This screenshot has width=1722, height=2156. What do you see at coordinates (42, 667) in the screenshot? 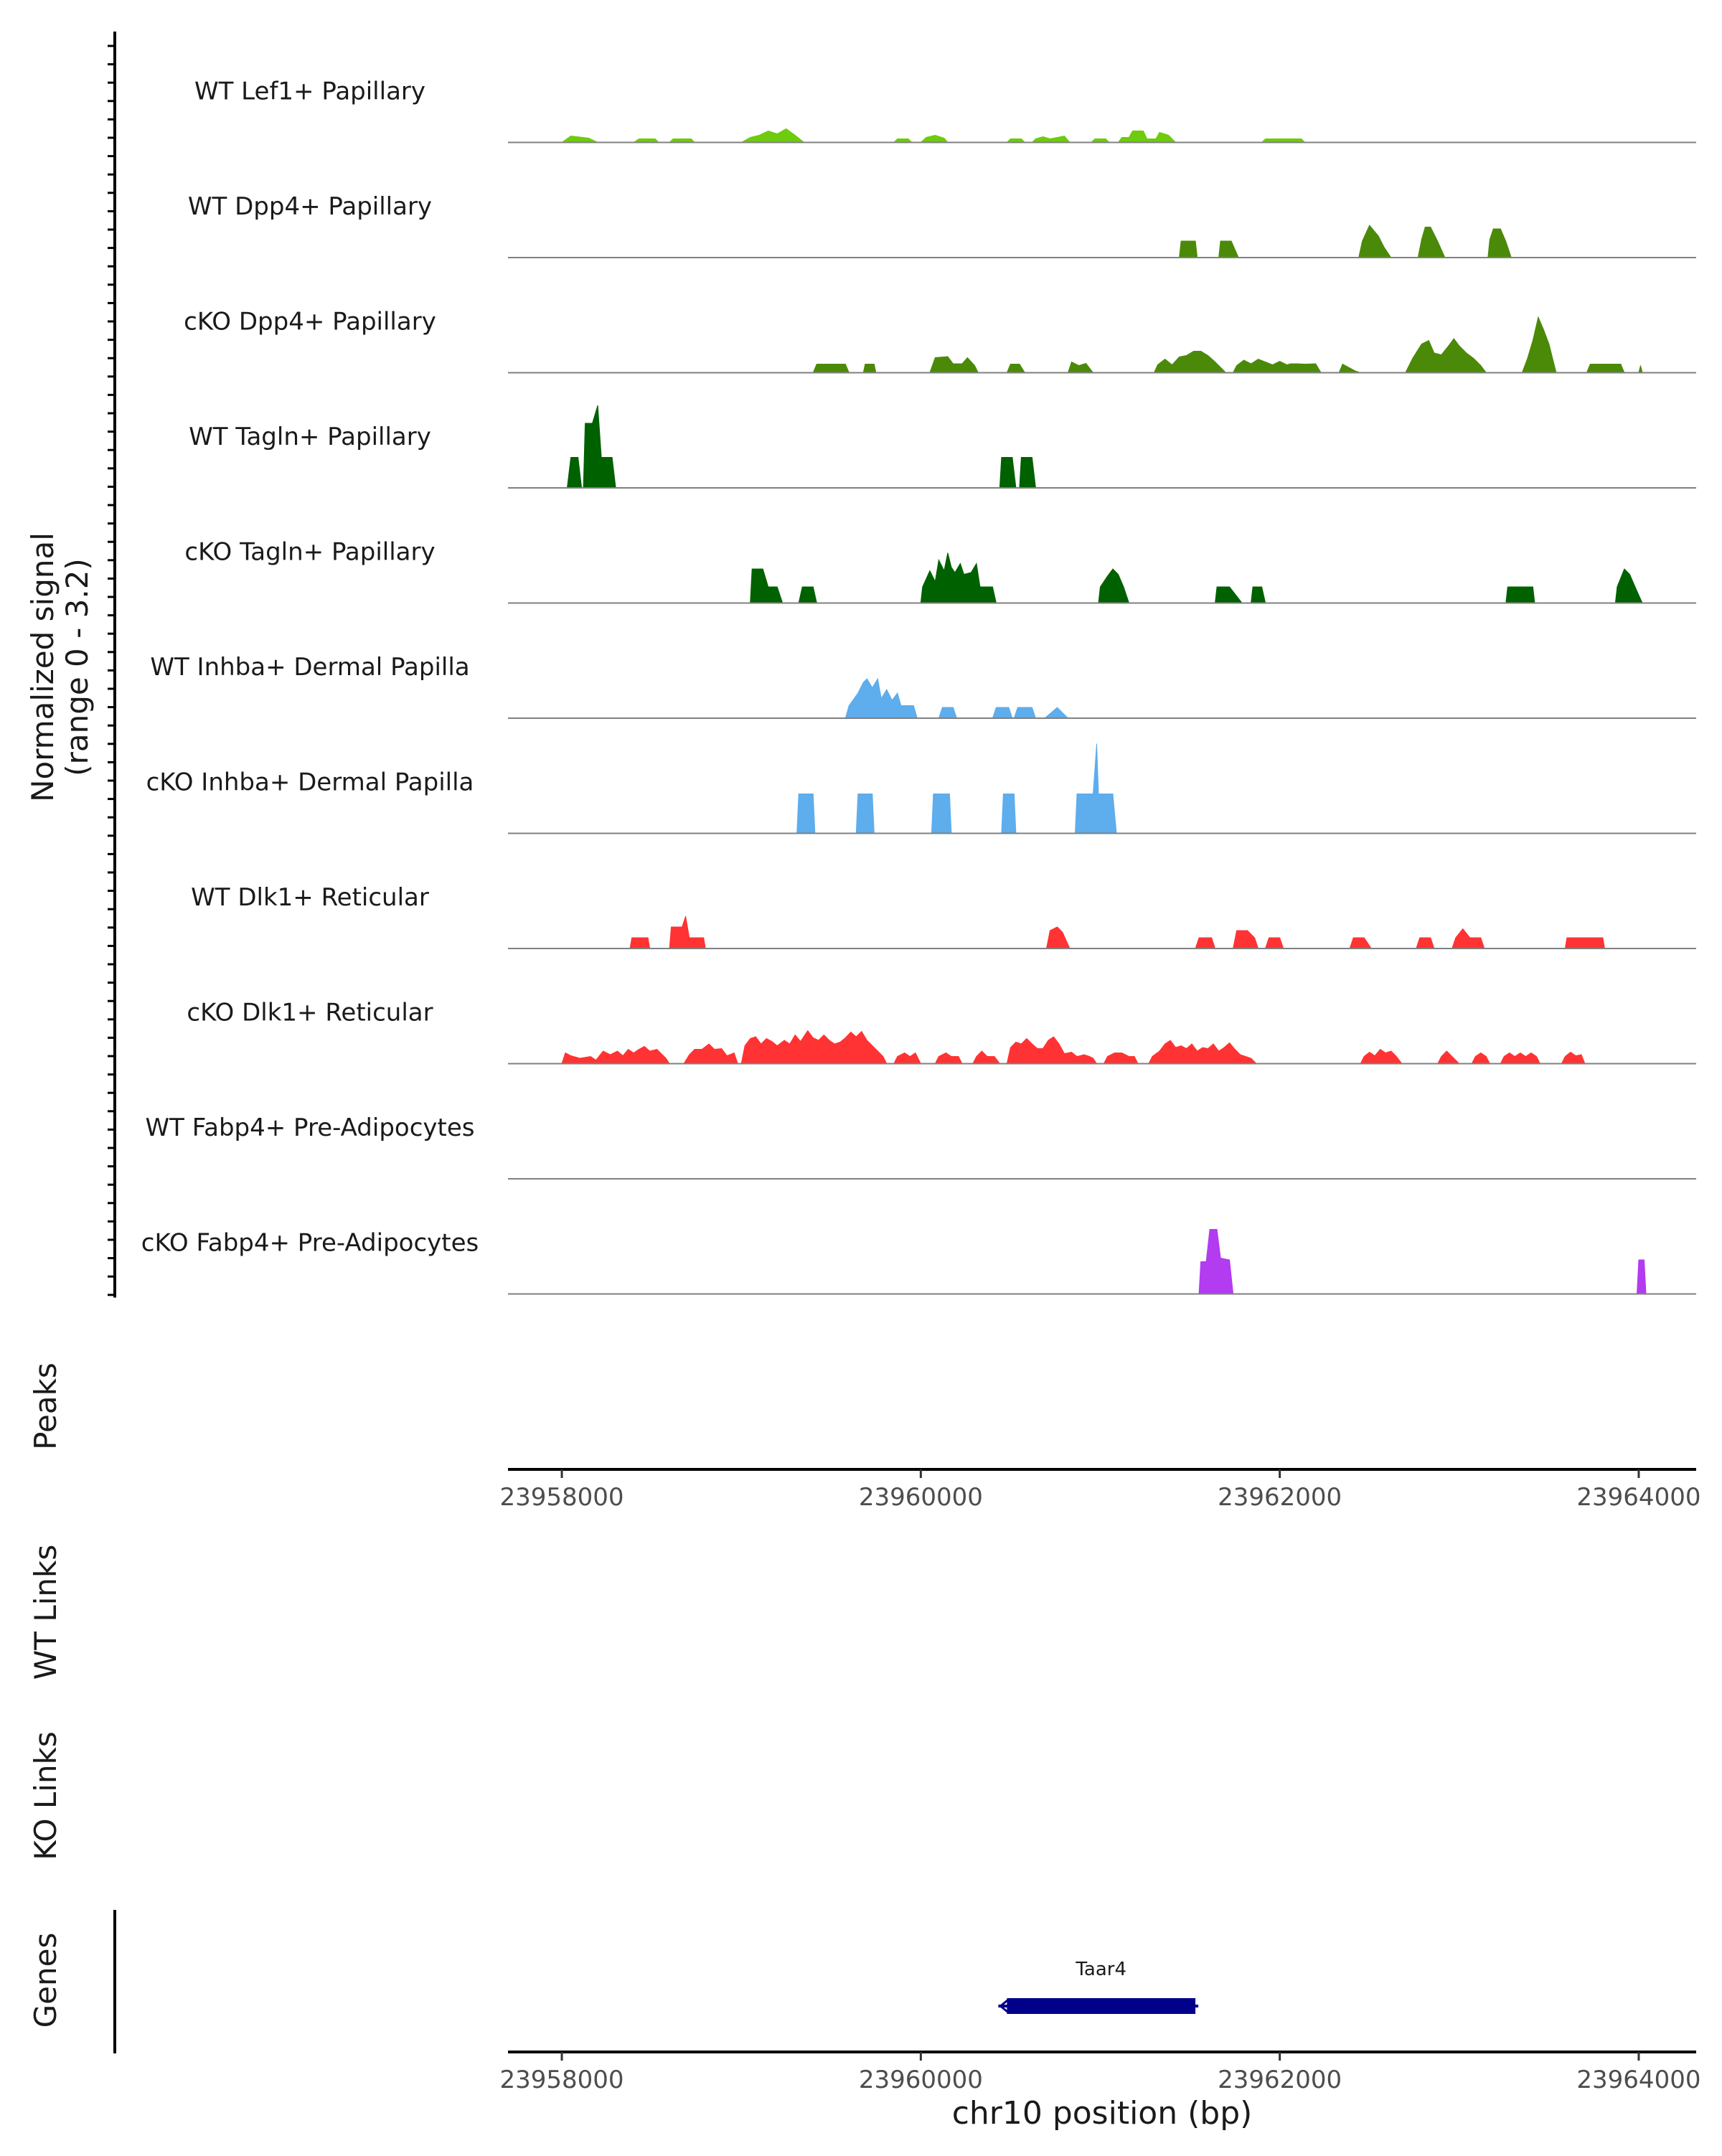
I see `y-axis-title: Normalized signal` at bounding box center [42, 667].